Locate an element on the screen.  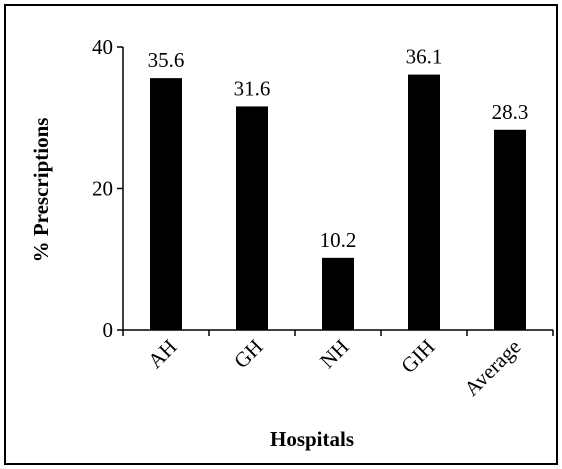
x-axis-title: Hospitals is located at coordinates (312, 439).